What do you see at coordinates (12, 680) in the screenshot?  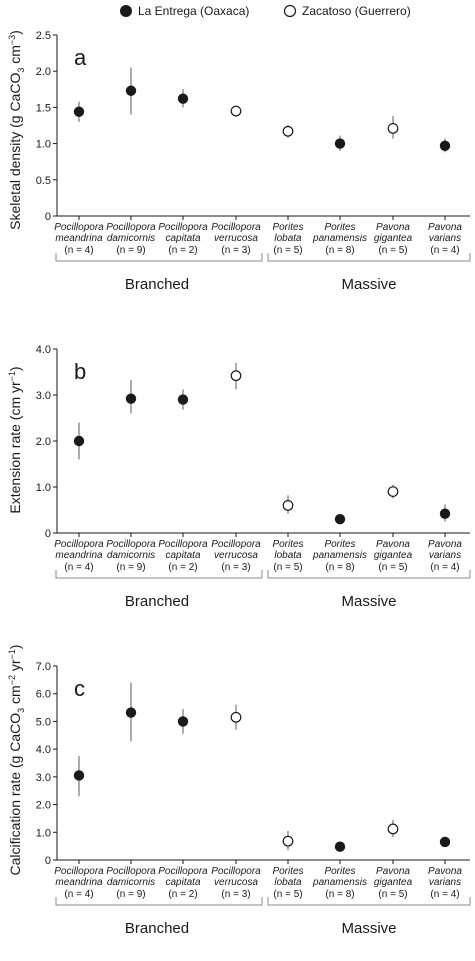 I see `y-label-sup: −2` at bounding box center [12, 680].